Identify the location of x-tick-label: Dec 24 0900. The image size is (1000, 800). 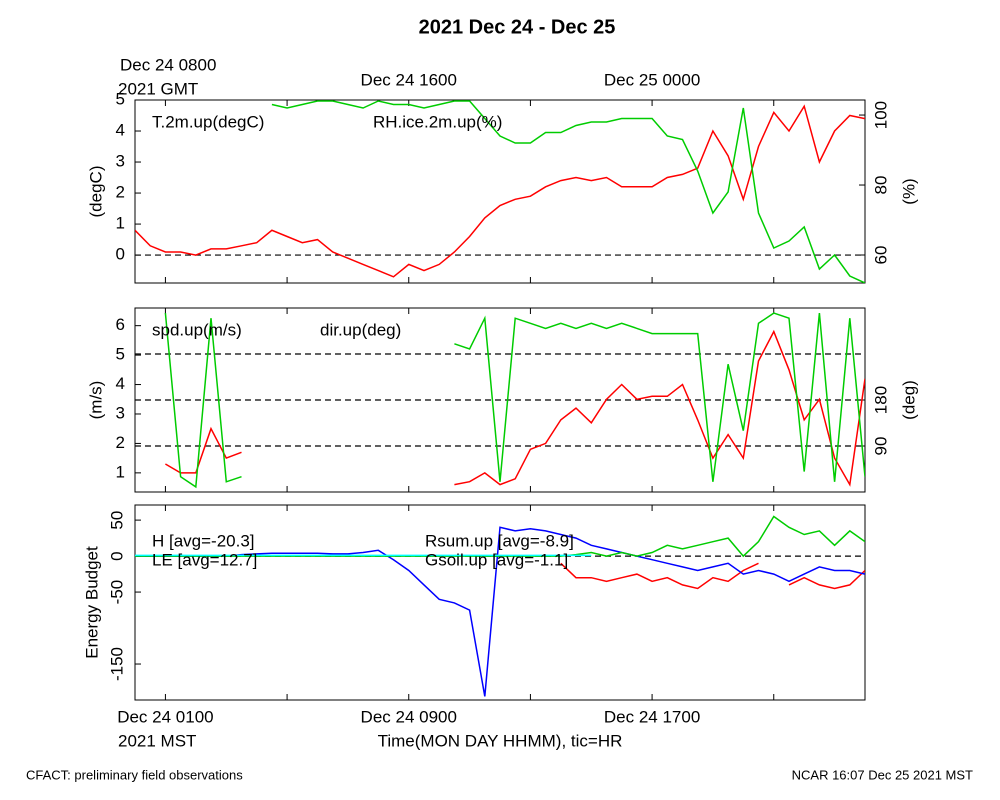
(409, 716).